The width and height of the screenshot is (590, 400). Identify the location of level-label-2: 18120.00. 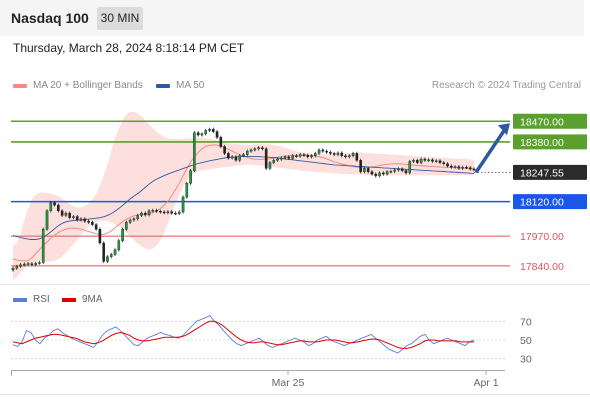
(542, 203).